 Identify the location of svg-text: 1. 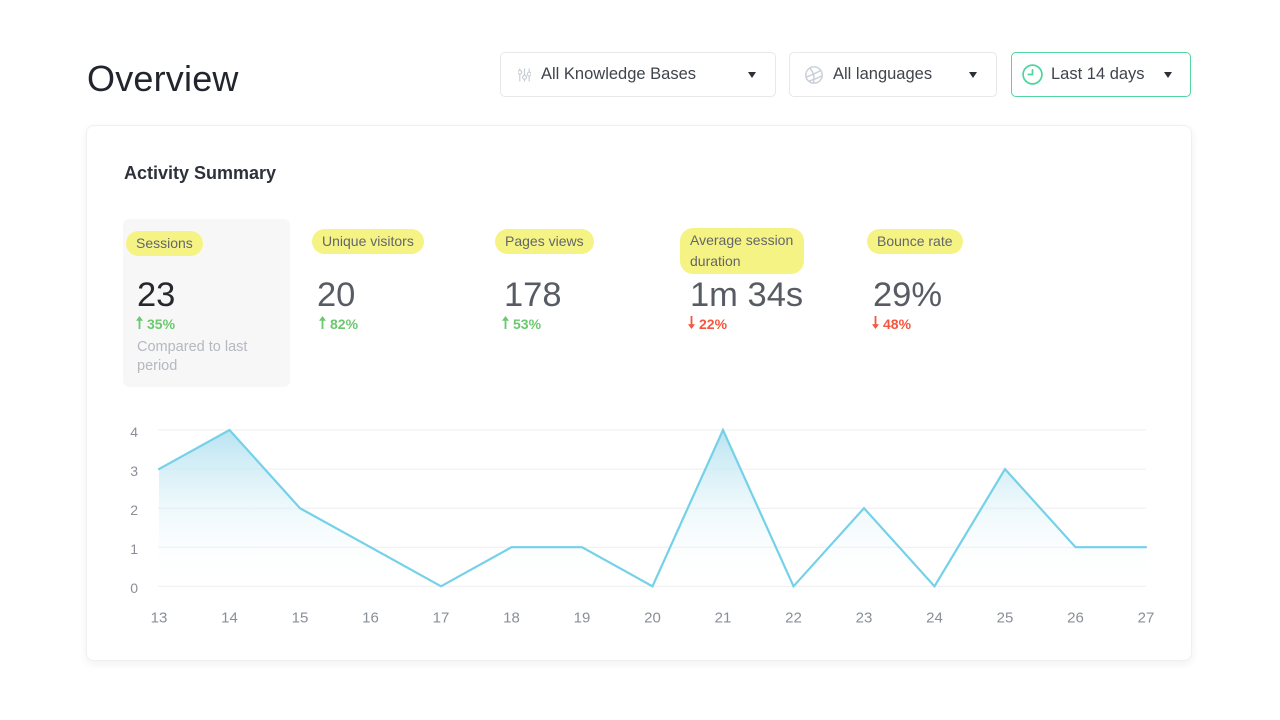
(134, 549).